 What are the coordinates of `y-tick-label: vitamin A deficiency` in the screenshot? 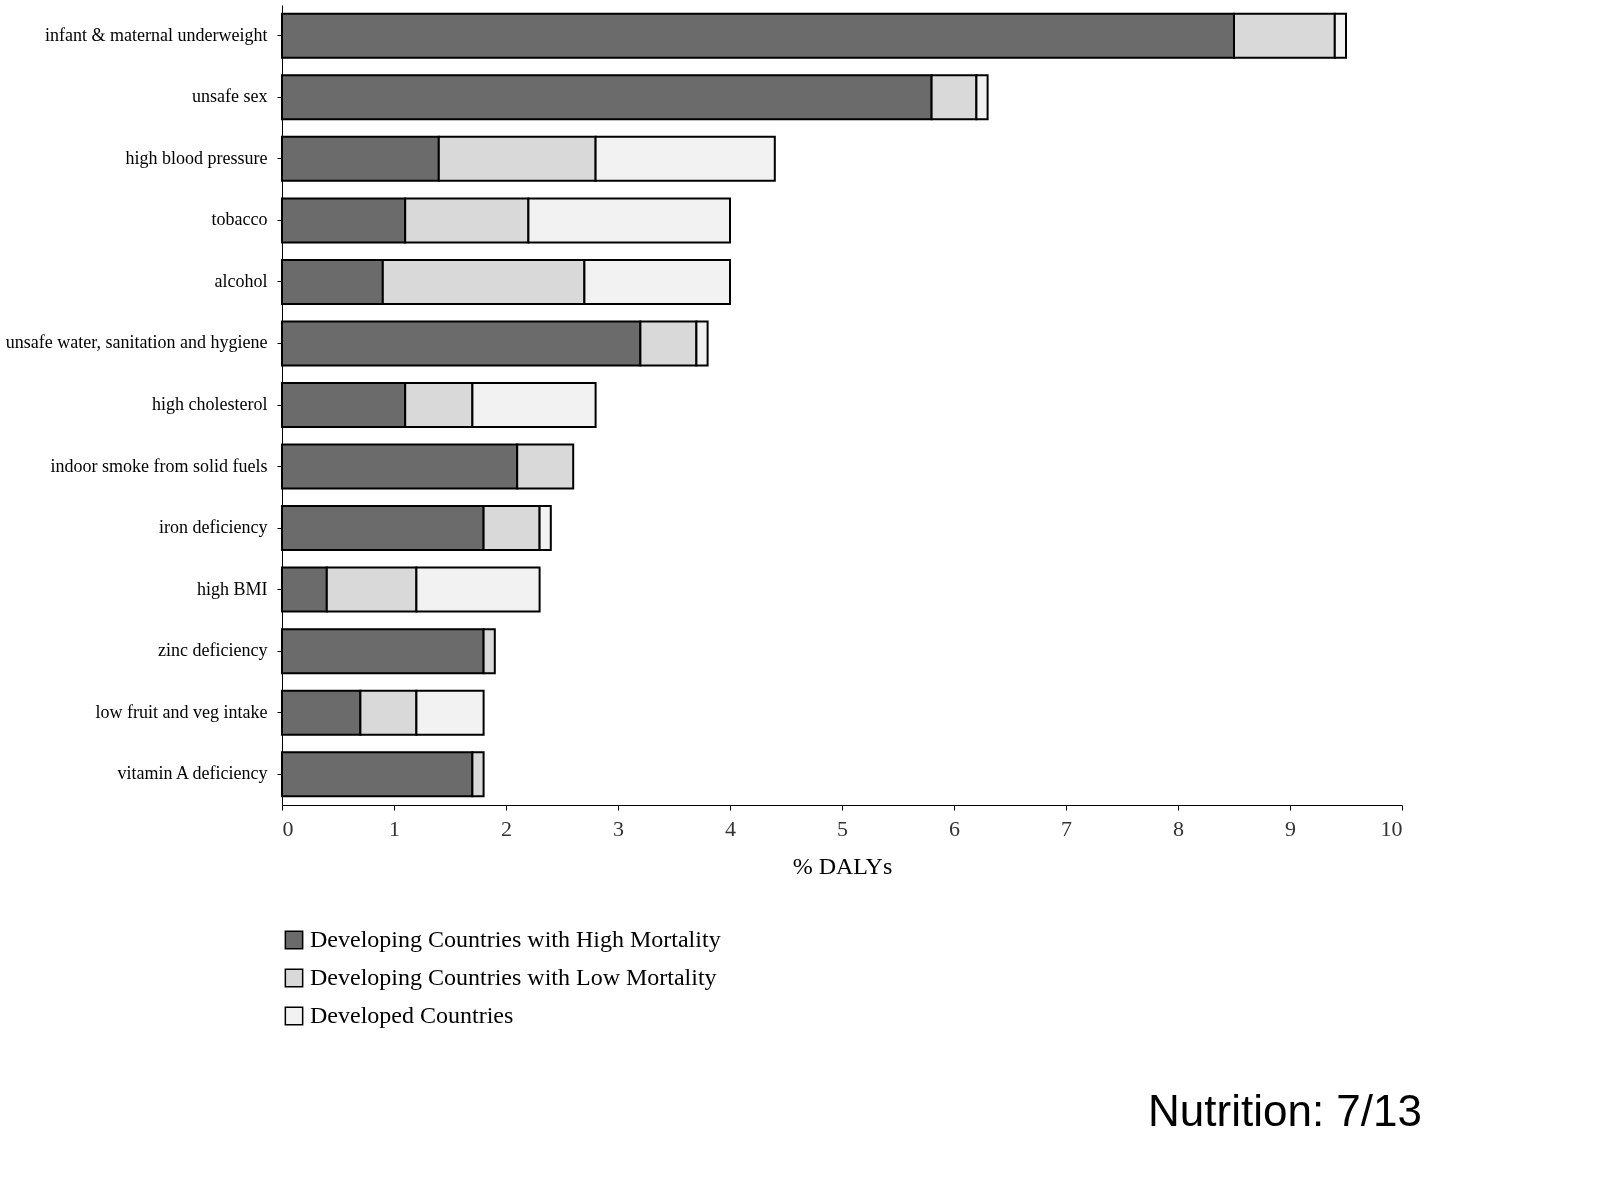 It's located at (192, 773).